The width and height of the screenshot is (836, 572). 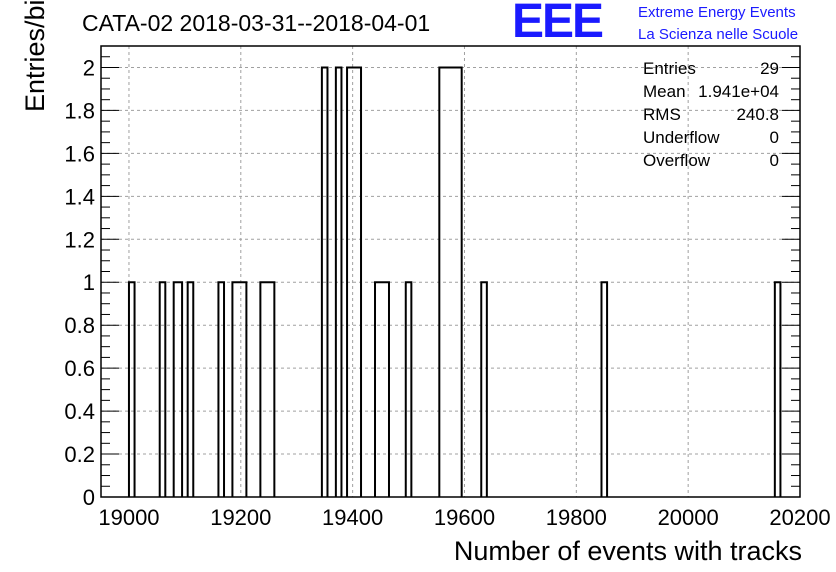 I want to click on y-tick-label: 0, so click(x=89, y=497).